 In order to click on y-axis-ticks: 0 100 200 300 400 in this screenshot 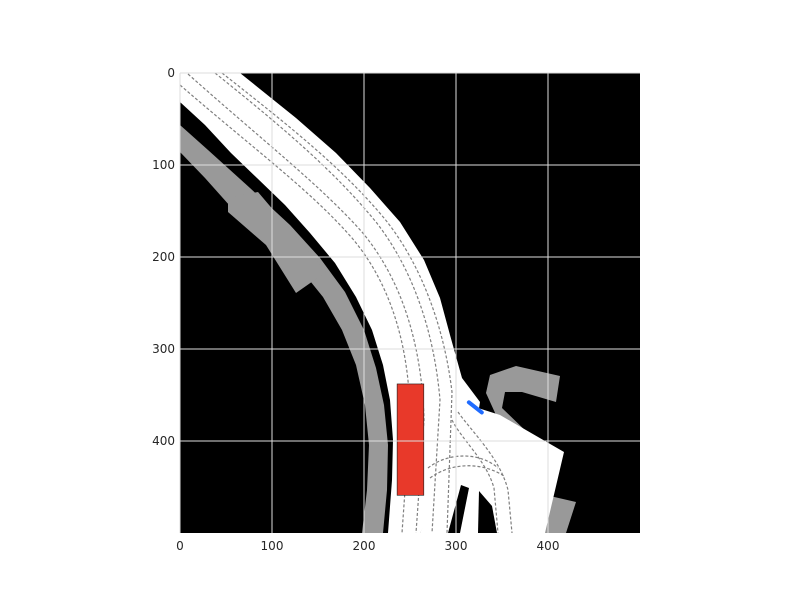, I will do `click(163, 257)`.